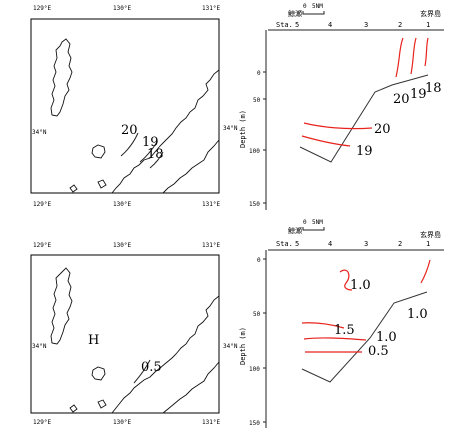 This screenshot has height=431, width=452. What do you see at coordinates (211, 8) in the screenshot?
I see `map-top-lon-131-top: 131°E` at bounding box center [211, 8].